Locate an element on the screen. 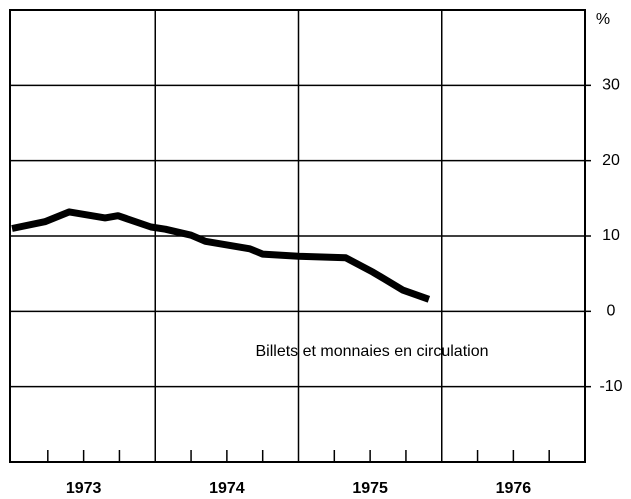 The width and height of the screenshot is (631, 499). y-tick-label: 30 is located at coordinates (611, 85).